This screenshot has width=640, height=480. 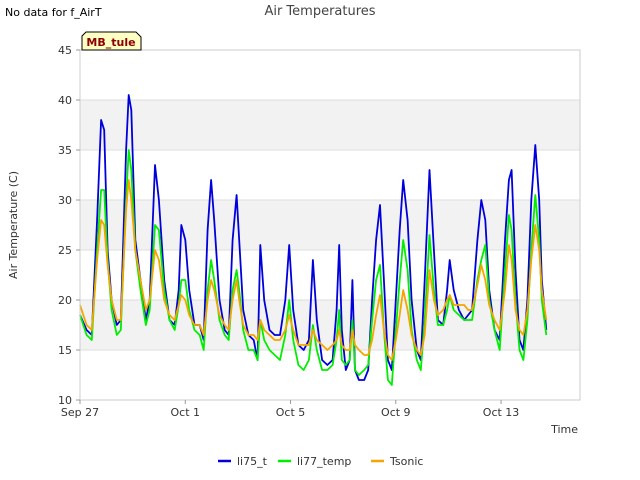 What do you see at coordinates (80, 412) in the screenshot?
I see `x-tick-label: Sep 27` at bounding box center [80, 412].